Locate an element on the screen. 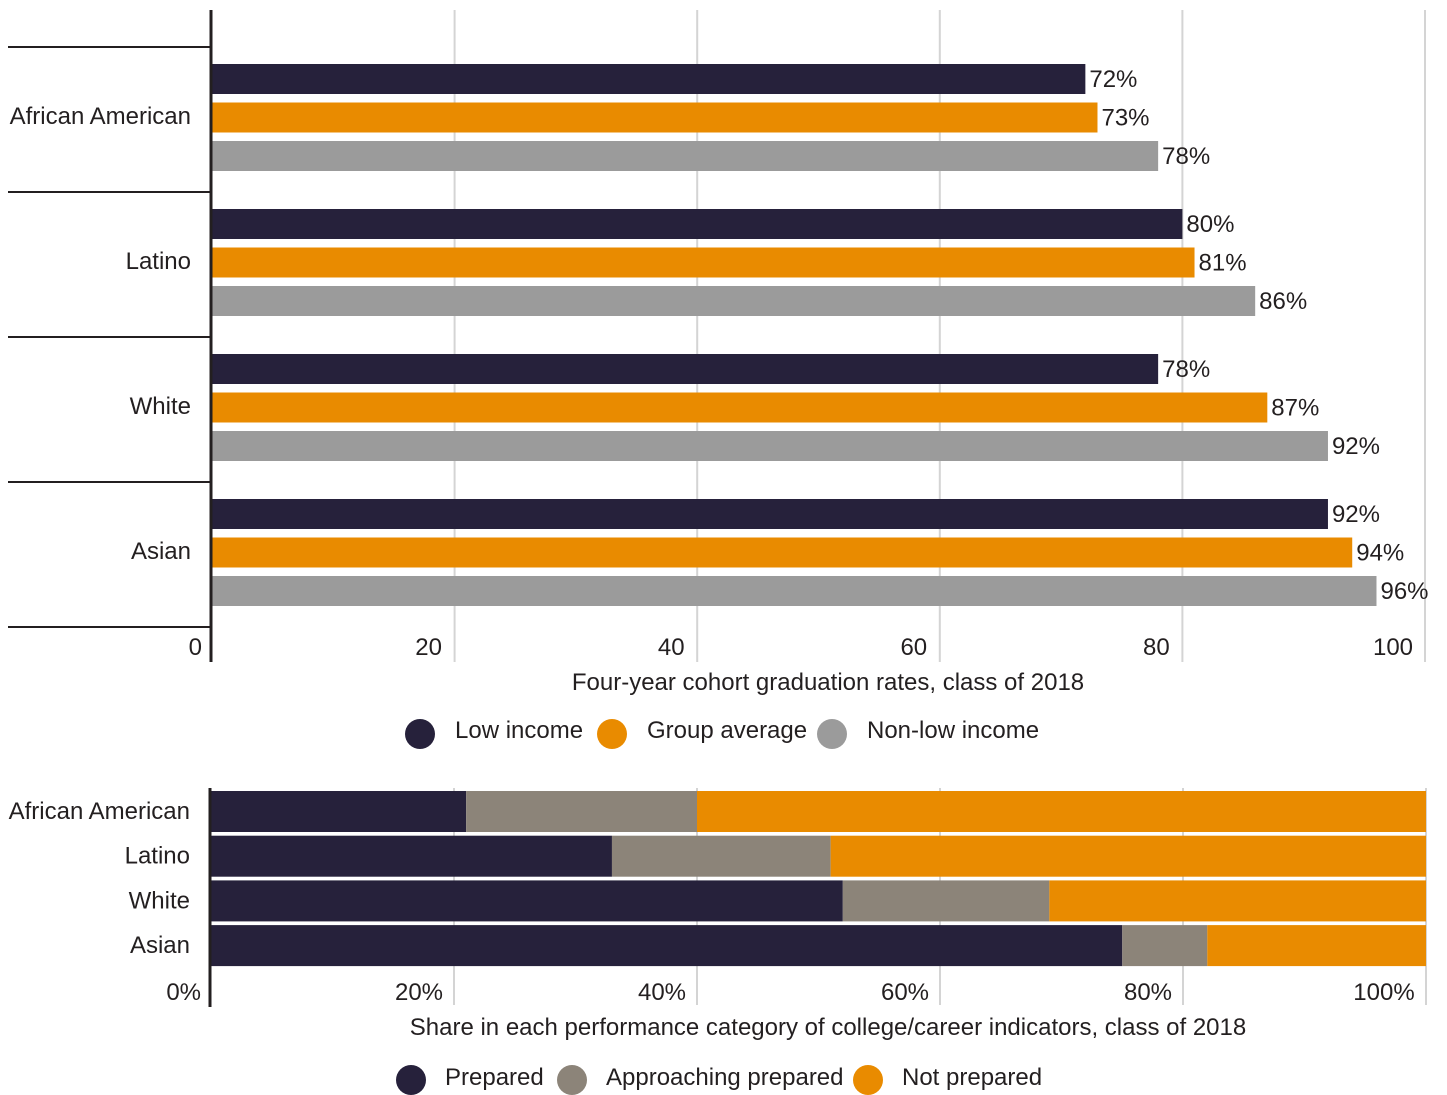 The image size is (1447, 1095). bar-segment-not-prepared-latino is located at coordinates (1128, 856).